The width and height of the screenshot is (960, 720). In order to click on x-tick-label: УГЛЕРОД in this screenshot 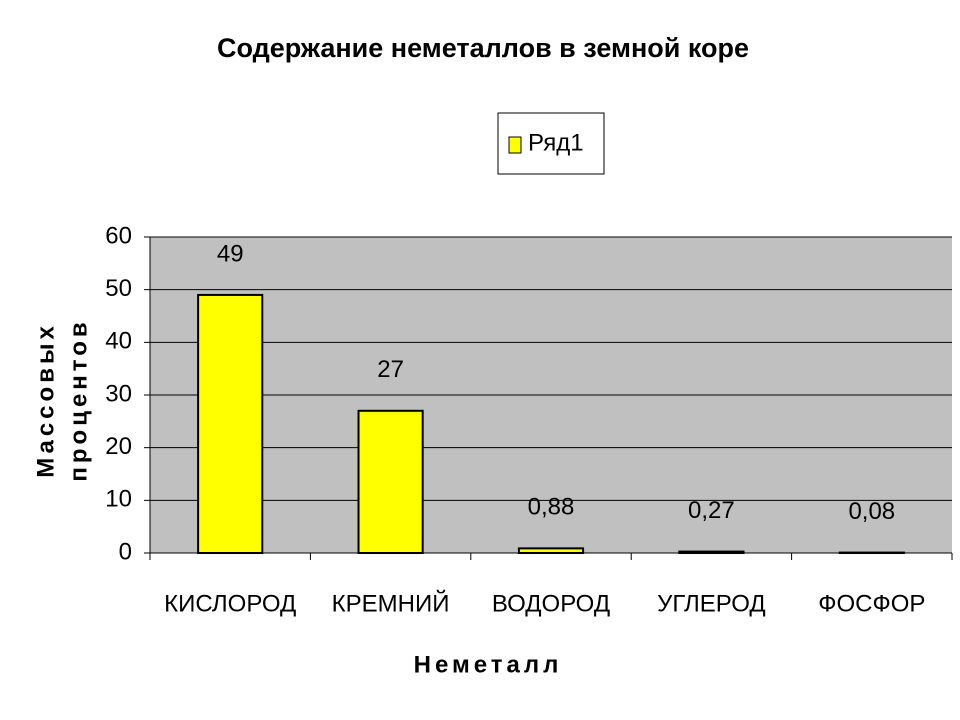, I will do `click(711, 603)`.